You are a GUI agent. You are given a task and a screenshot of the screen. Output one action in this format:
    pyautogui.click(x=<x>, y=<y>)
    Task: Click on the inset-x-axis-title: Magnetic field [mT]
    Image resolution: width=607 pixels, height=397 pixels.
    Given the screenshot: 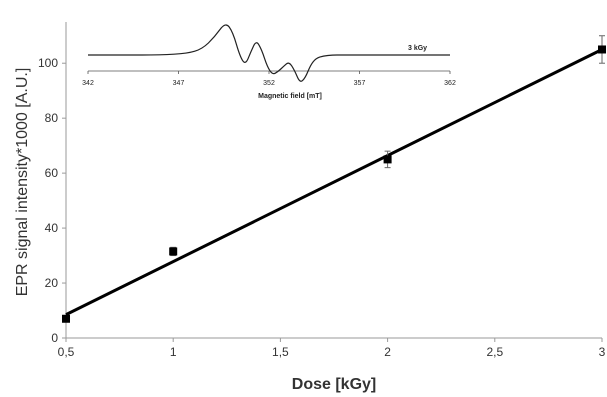 What is the action you would take?
    pyautogui.click(x=290, y=96)
    